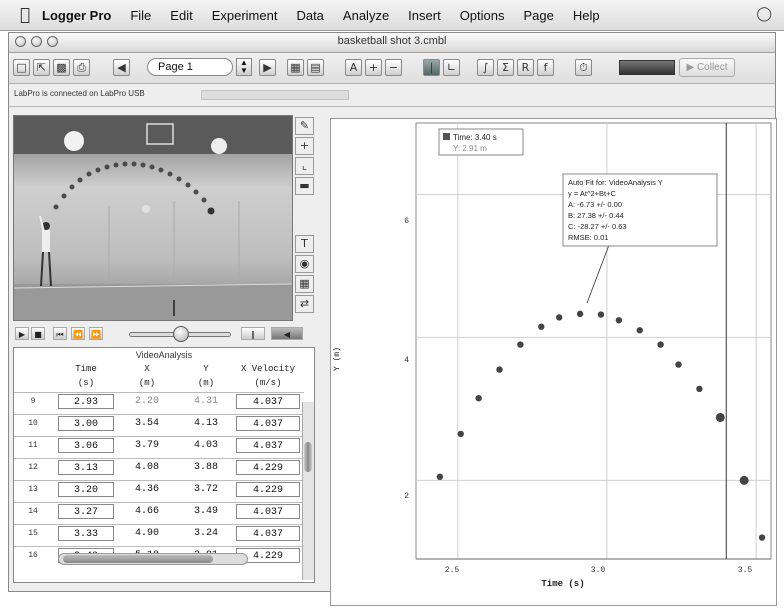 The width and height of the screenshot is (784, 609). I want to click on time-cell: 3.33, so click(86, 533).